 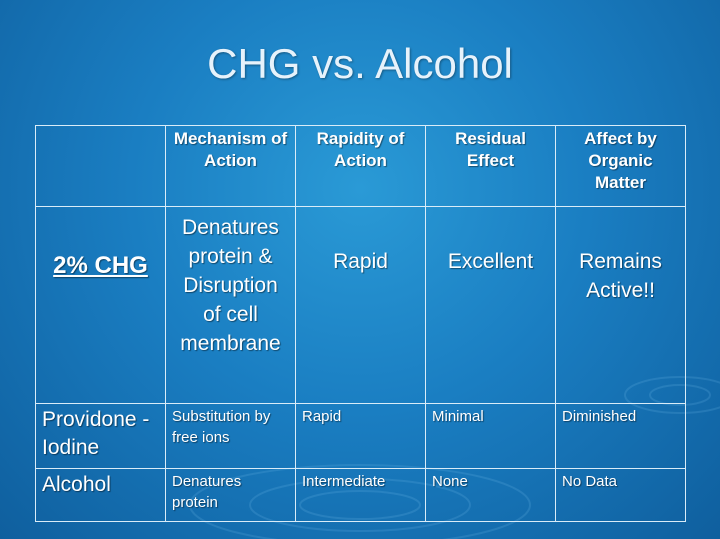 What do you see at coordinates (490, 305) in the screenshot?
I see `table-cell: Excellent` at bounding box center [490, 305].